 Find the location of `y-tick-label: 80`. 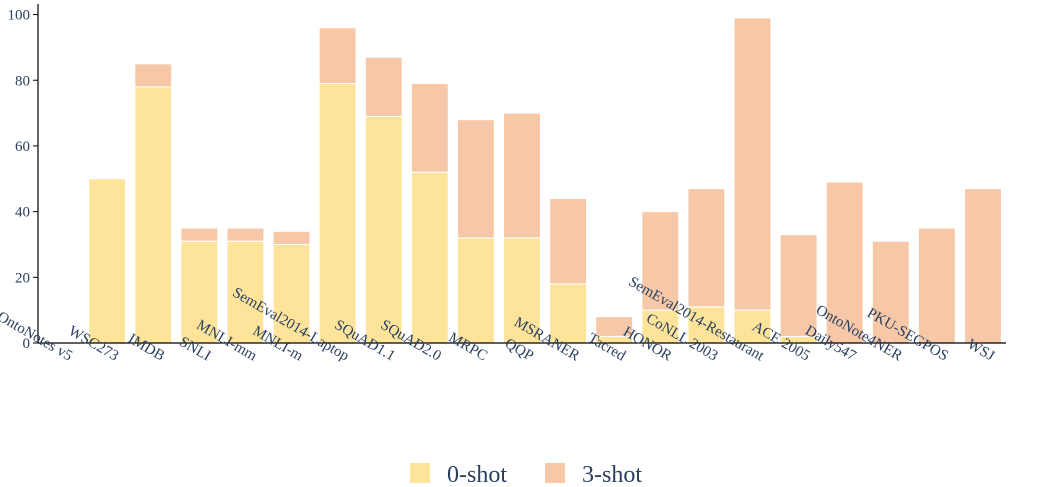

y-tick-label: 80 is located at coordinates (22, 81).